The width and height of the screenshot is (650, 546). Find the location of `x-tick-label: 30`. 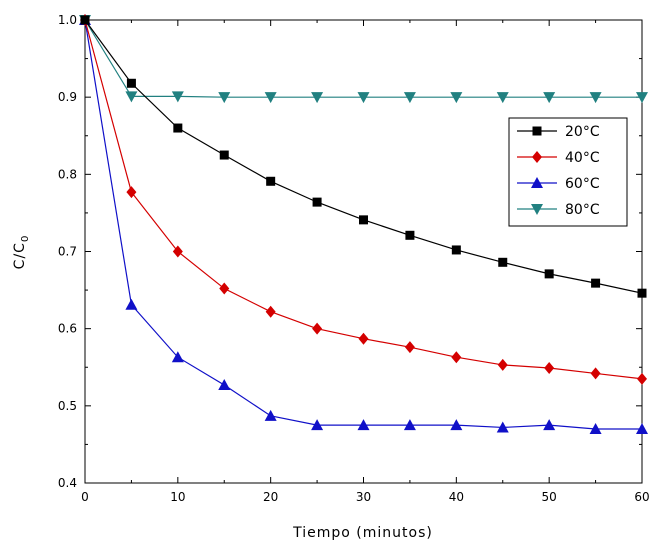

x-tick-label: 30 is located at coordinates (363, 497).